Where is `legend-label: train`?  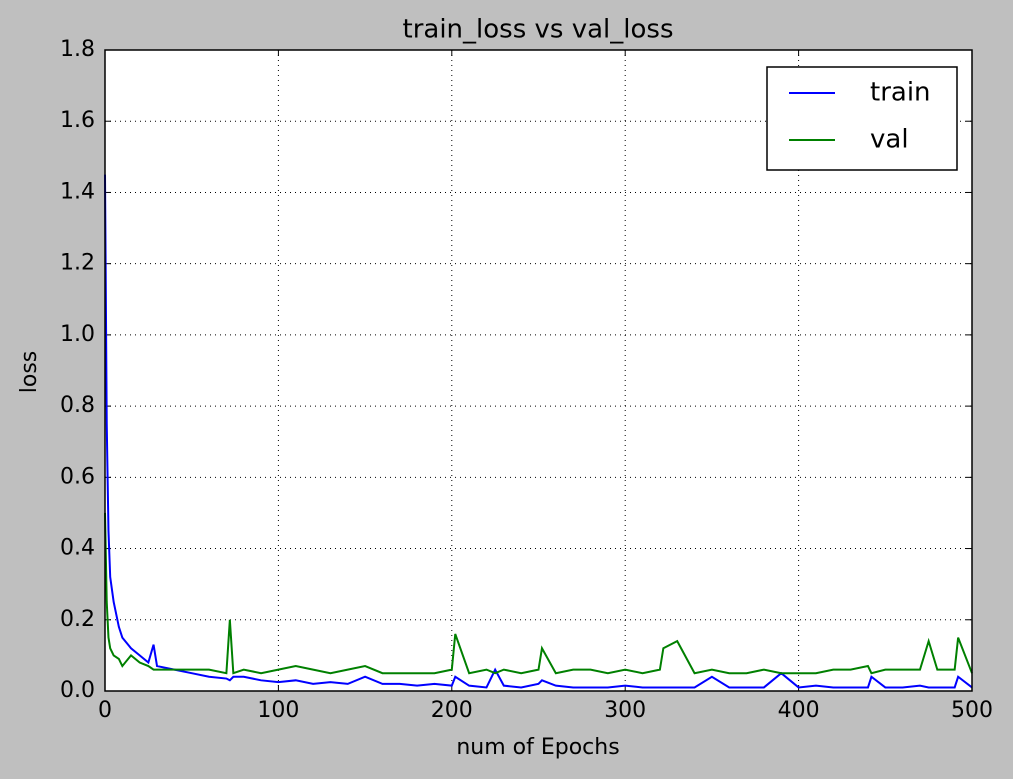 legend-label: train is located at coordinates (900, 93).